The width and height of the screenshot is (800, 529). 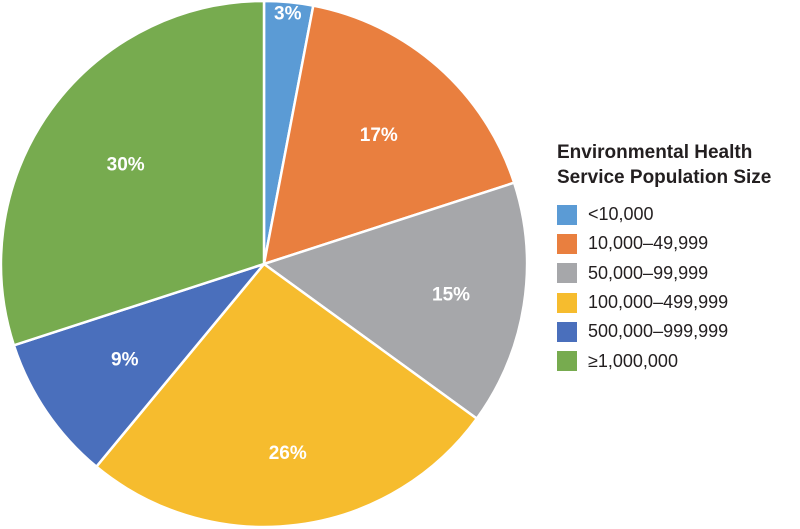 I want to click on legend-label: ≥1,000,000, so click(x=633, y=360).